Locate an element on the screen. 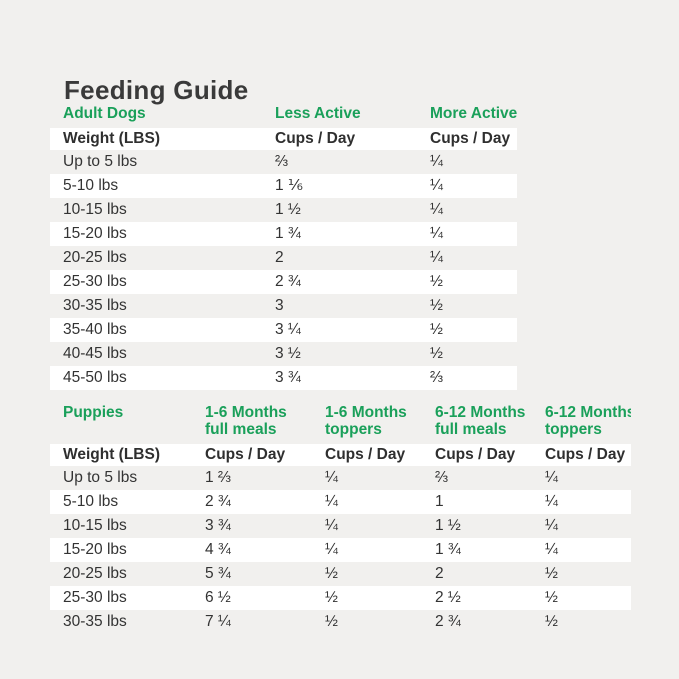 The height and width of the screenshot is (679, 679). weight-range: 45-50 lbs is located at coordinates (95, 377).